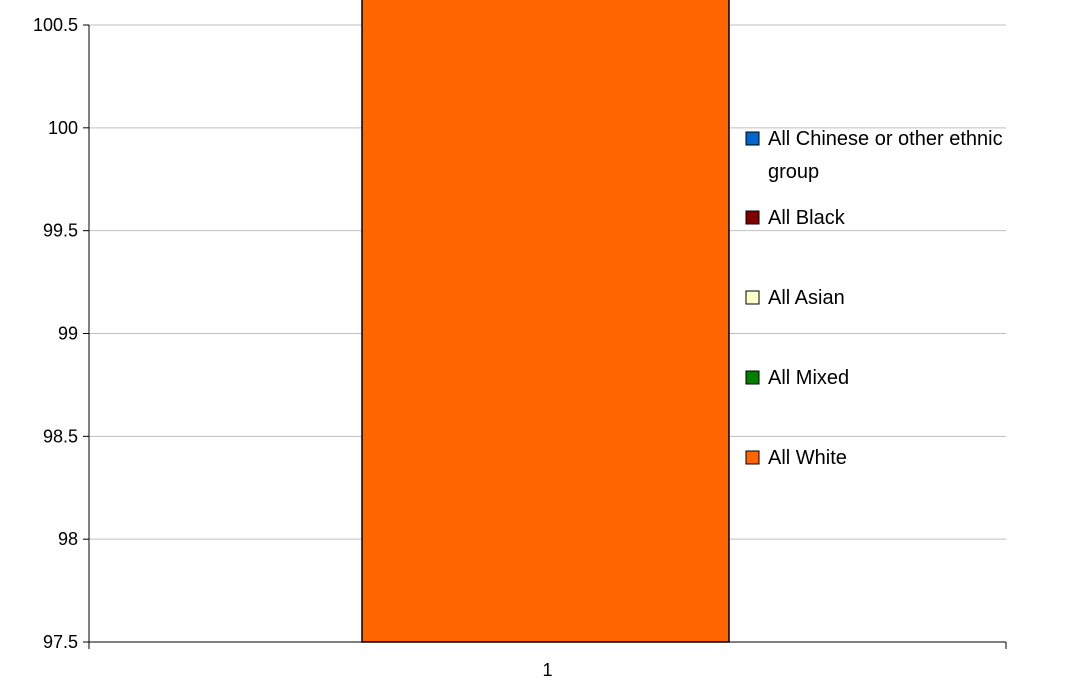  What do you see at coordinates (547, 670) in the screenshot?
I see `x-tick-label: 1` at bounding box center [547, 670].